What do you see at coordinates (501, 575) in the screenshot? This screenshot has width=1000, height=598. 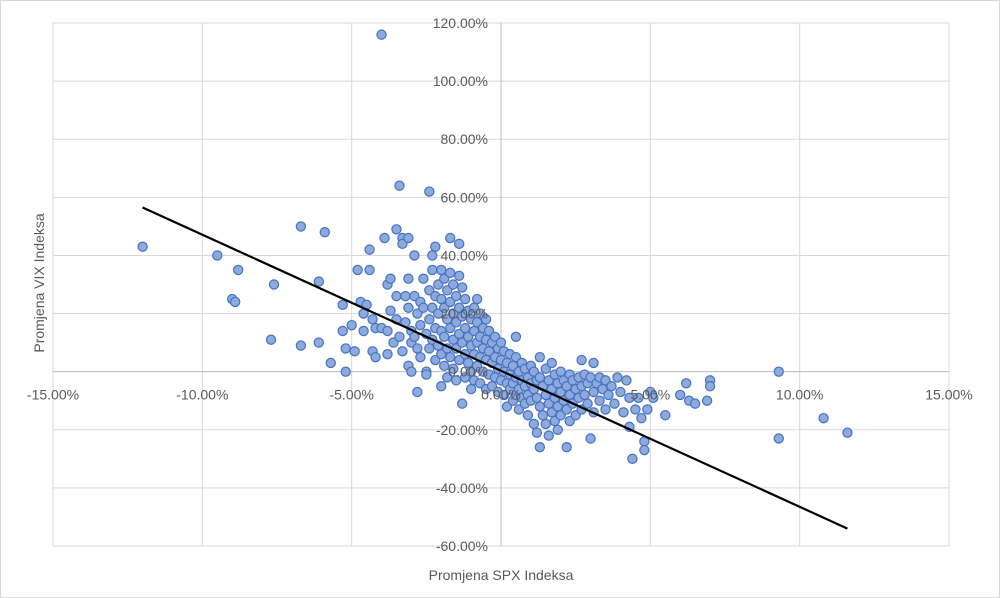 I see `x-axis-title: Promjena SPX Indeksa` at bounding box center [501, 575].